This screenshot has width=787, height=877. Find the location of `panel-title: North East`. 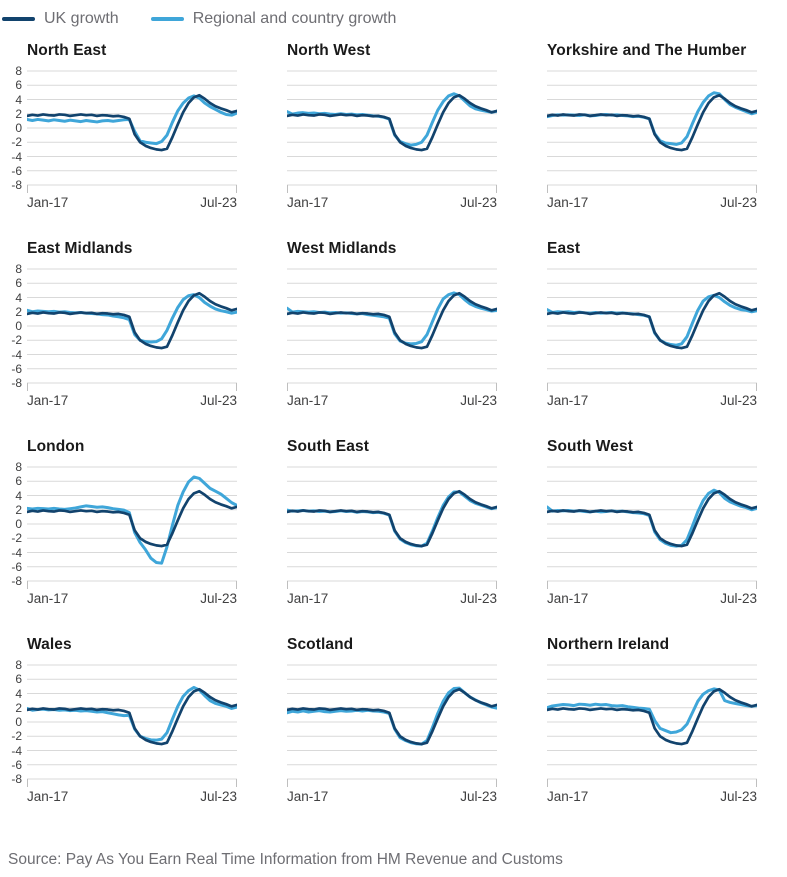

panel-title: North East is located at coordinates (67, 50).